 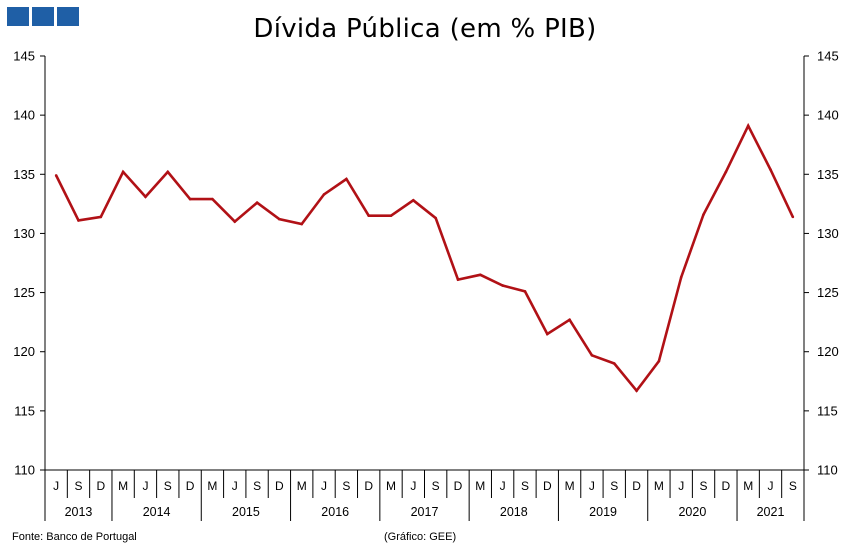 I want to click on y-tick-label-left: 130, so click(x=24, y=233).